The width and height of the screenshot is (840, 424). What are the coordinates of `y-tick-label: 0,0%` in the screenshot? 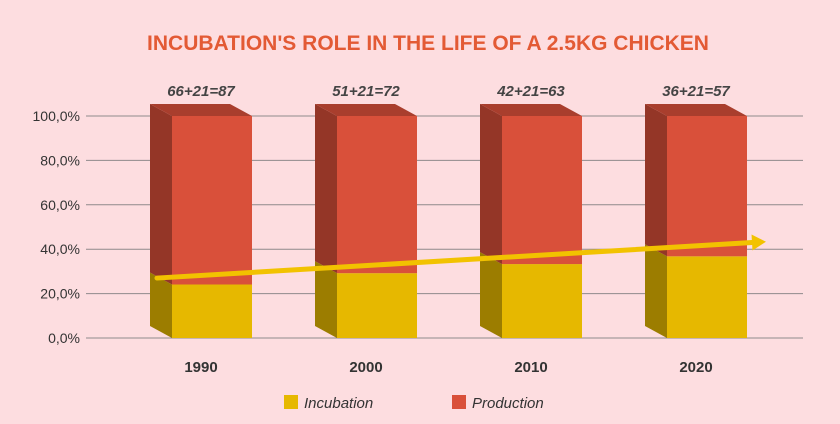 It's located at (64, 338).